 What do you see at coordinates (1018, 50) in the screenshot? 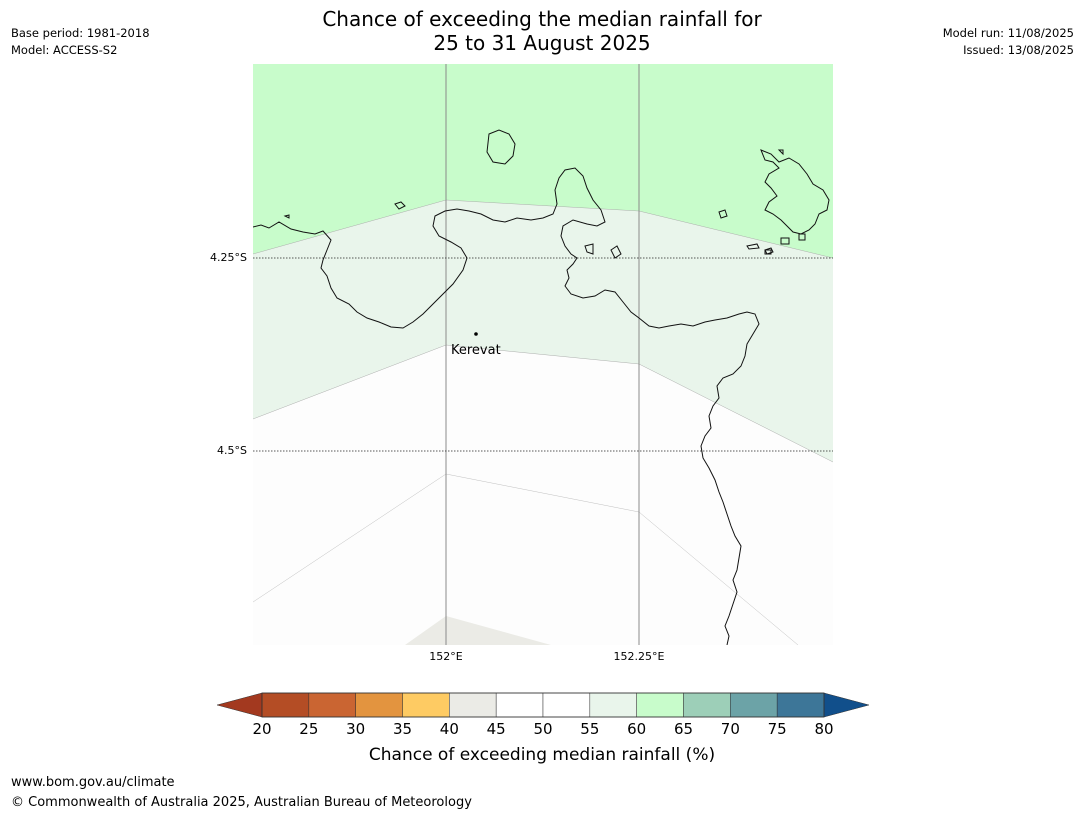
I see `issued-date: Issued: 13/08/2025` at bounding box center [1018, 50].